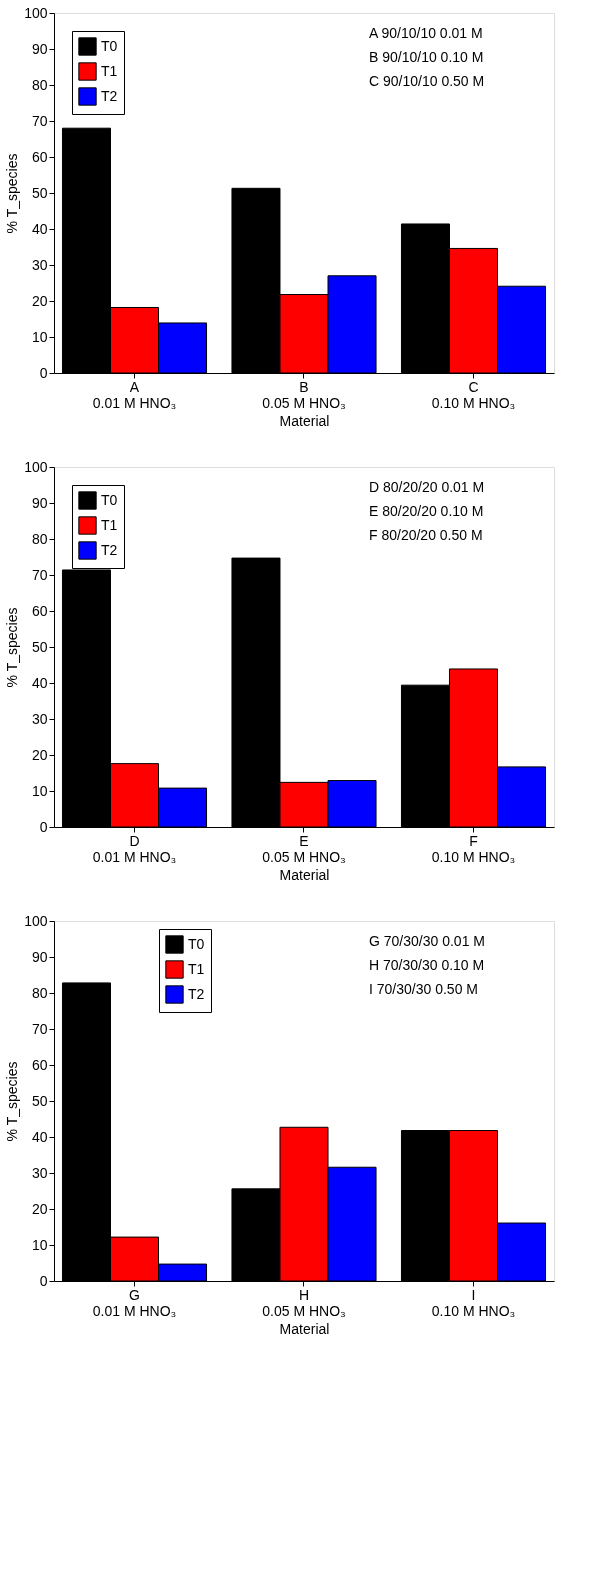 The width and height of the screenshot is (608, 1590). I want to click on x-tick-label: G 0.01 M HNO₃, so click(134, 1302).